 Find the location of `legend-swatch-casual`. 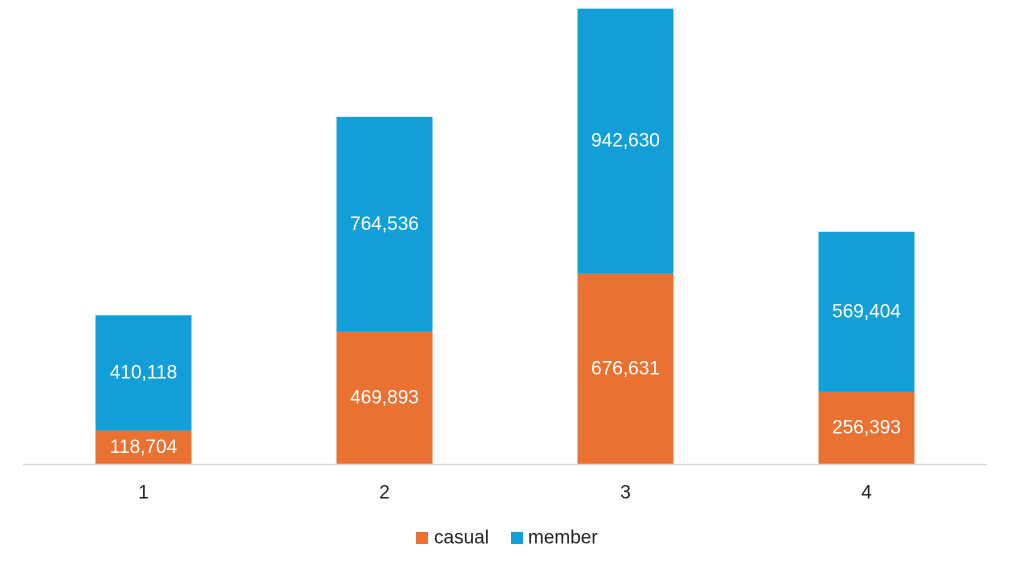

legend-swatch-casual is located at coordinates (422, 538).